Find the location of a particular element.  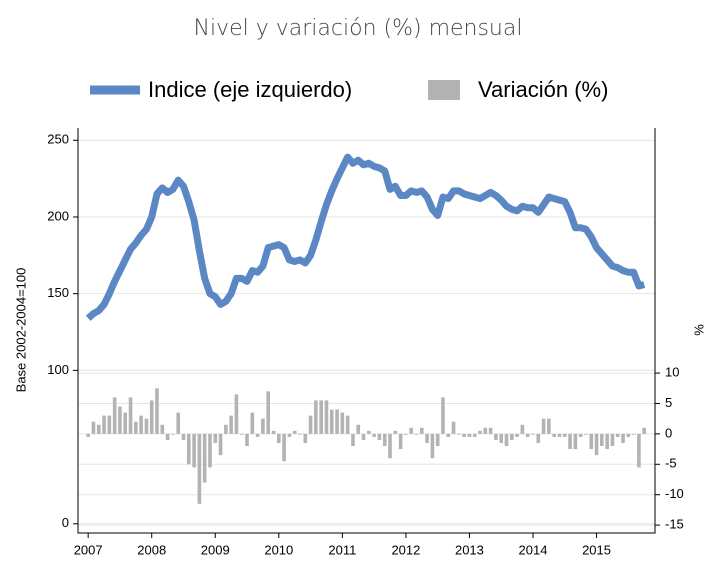

x-tick-label: 2014 is located at coordinates (533, 549).